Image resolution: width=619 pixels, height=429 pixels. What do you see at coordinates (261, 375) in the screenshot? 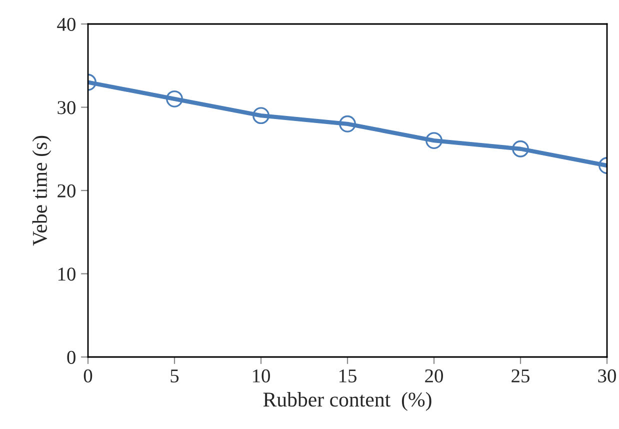
I see `x-tick-label: 10` at bounding box center [261, 375].